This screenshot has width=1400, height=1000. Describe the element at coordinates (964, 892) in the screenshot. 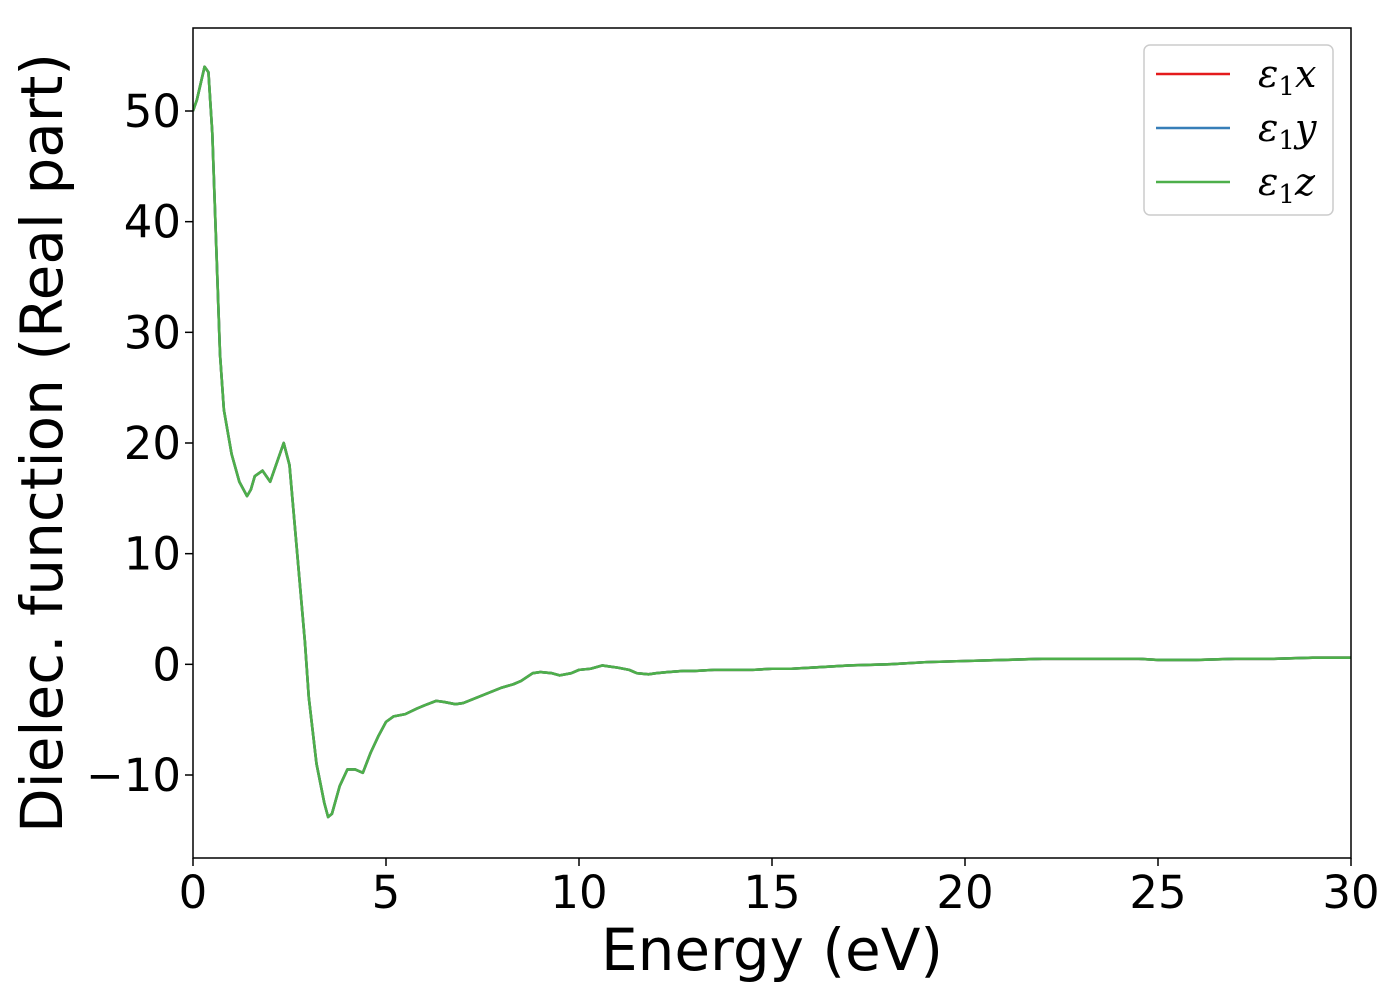

I see `x-tick-label: 20` at that location.